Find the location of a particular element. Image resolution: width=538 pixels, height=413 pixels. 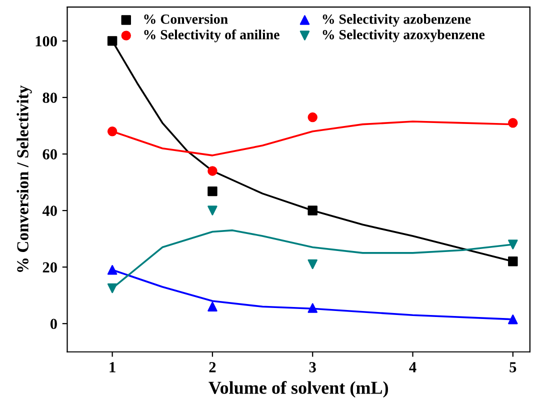

legend-label: % Conversion is located at coordinates (186, 19).